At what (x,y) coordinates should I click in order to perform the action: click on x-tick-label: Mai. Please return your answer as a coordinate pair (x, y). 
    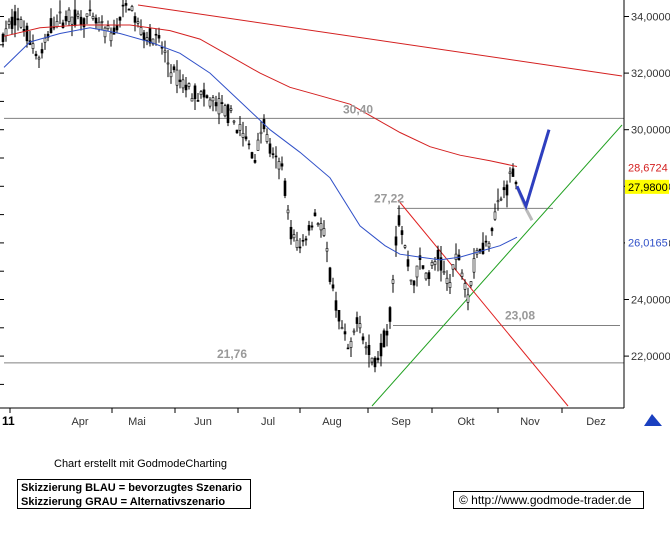
    Looking at the image, I should click on (137, 422).